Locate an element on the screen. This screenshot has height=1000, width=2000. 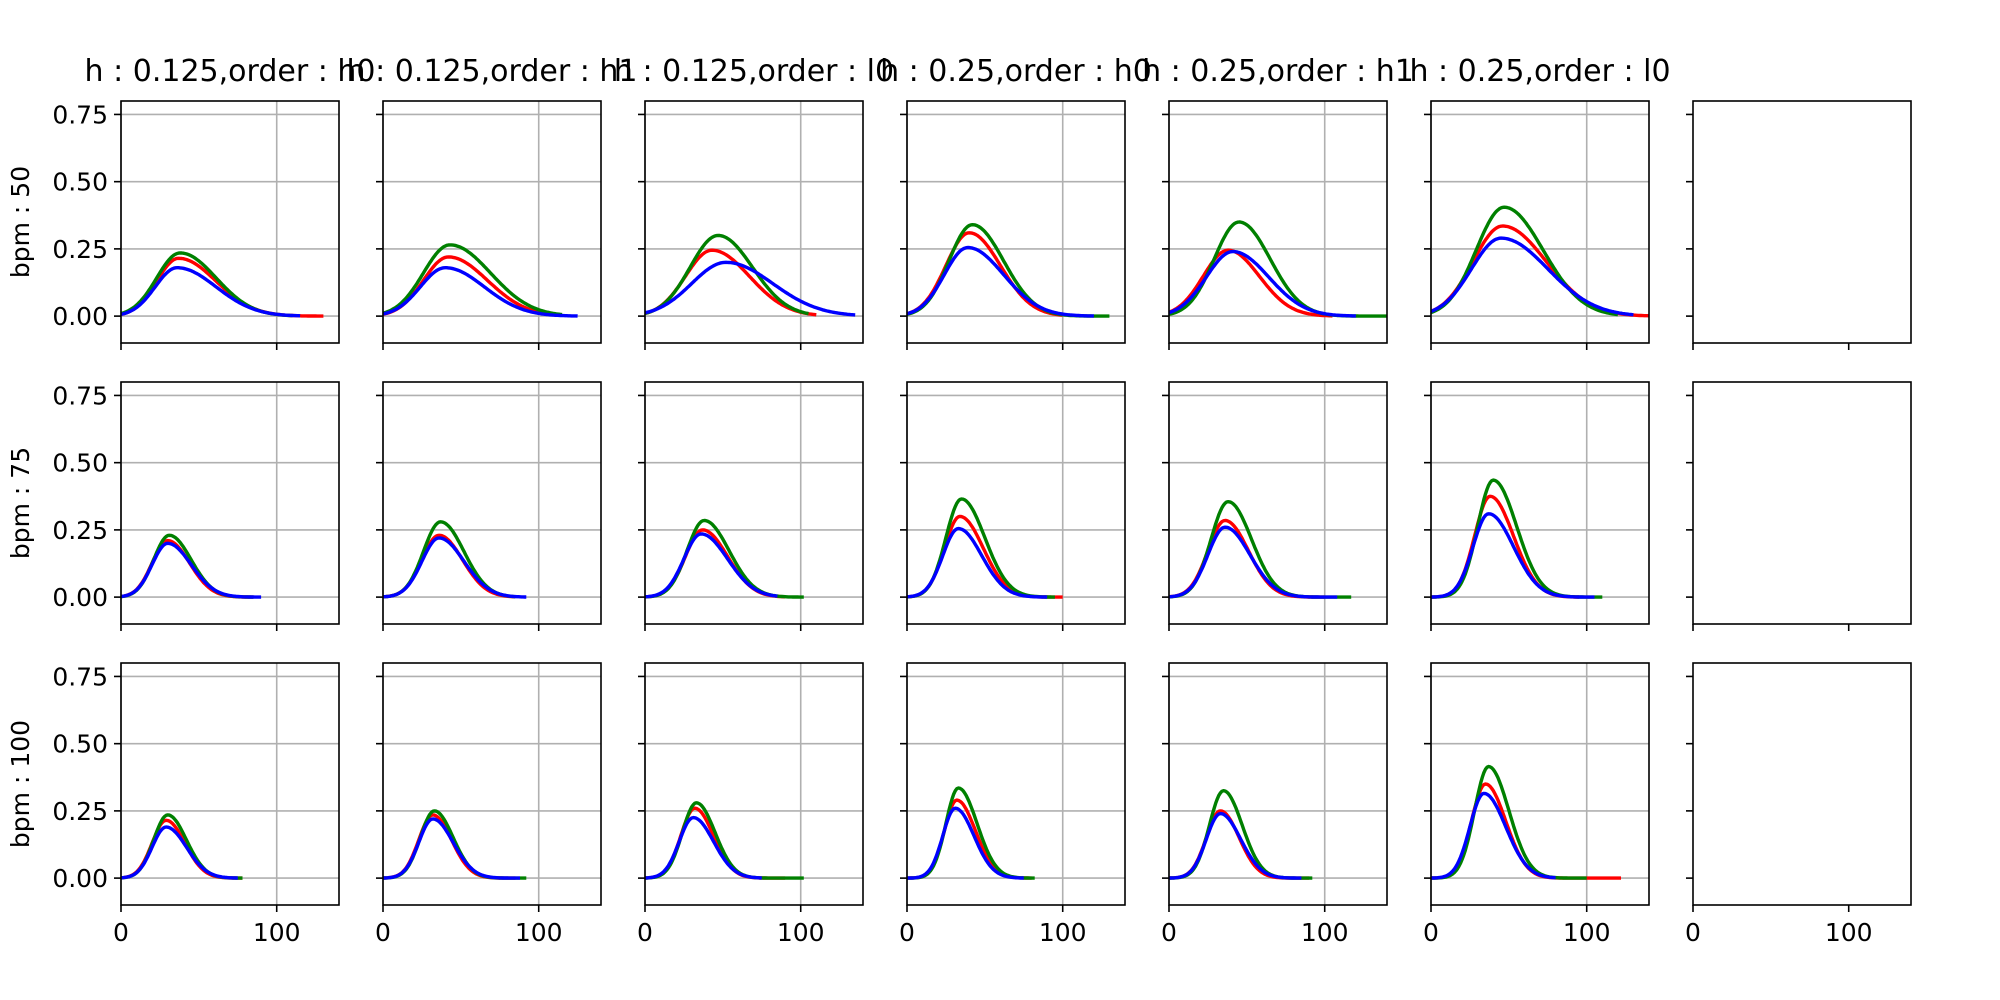
subplot-title: h : 0.25,order : h1 is located at coordinates (1278, 71).